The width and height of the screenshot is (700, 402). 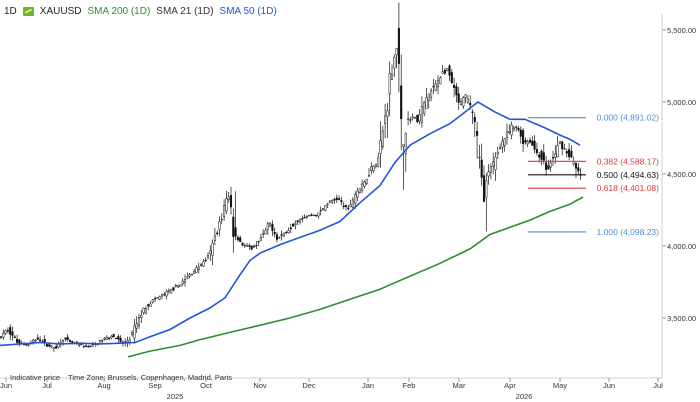 I want to click on fib-level-0.000: 0.000 (4,891.02), so click(x=593, y=118).